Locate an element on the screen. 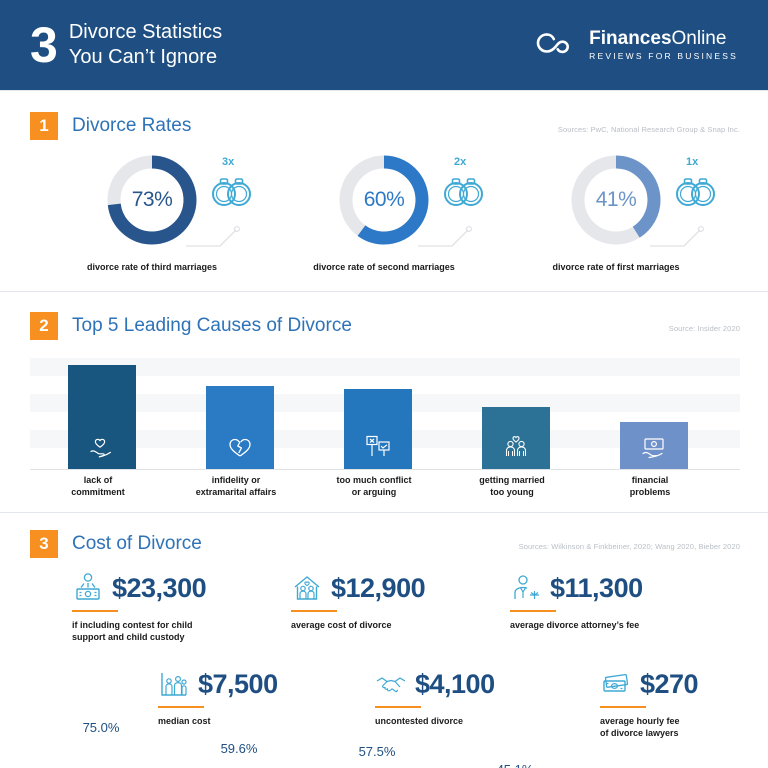 The height and width of the screenshot is (768, 768). cost-value-1: $23,300 is located at coordinates (159, 587).